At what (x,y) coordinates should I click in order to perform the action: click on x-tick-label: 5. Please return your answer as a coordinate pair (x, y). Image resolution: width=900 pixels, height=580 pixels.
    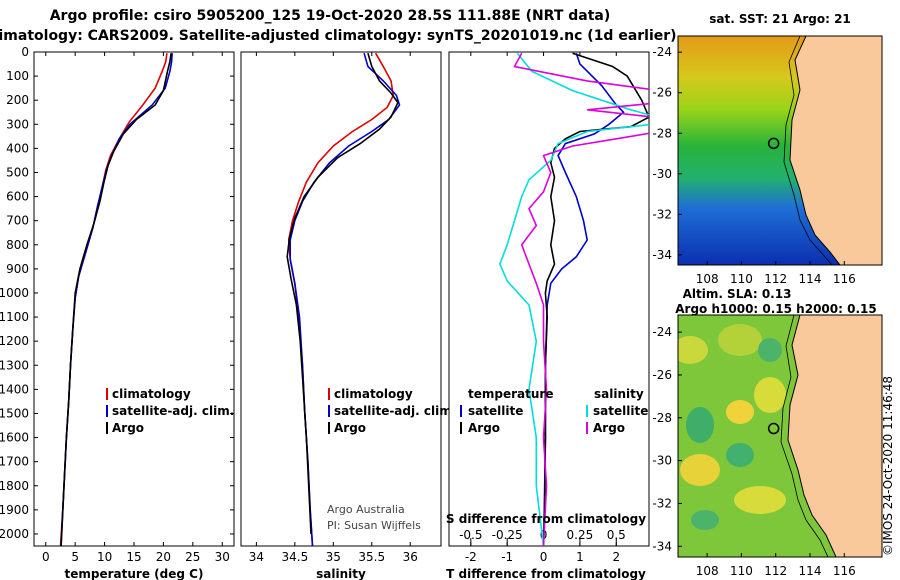
    Looking at the image, I should click on (75, 557).